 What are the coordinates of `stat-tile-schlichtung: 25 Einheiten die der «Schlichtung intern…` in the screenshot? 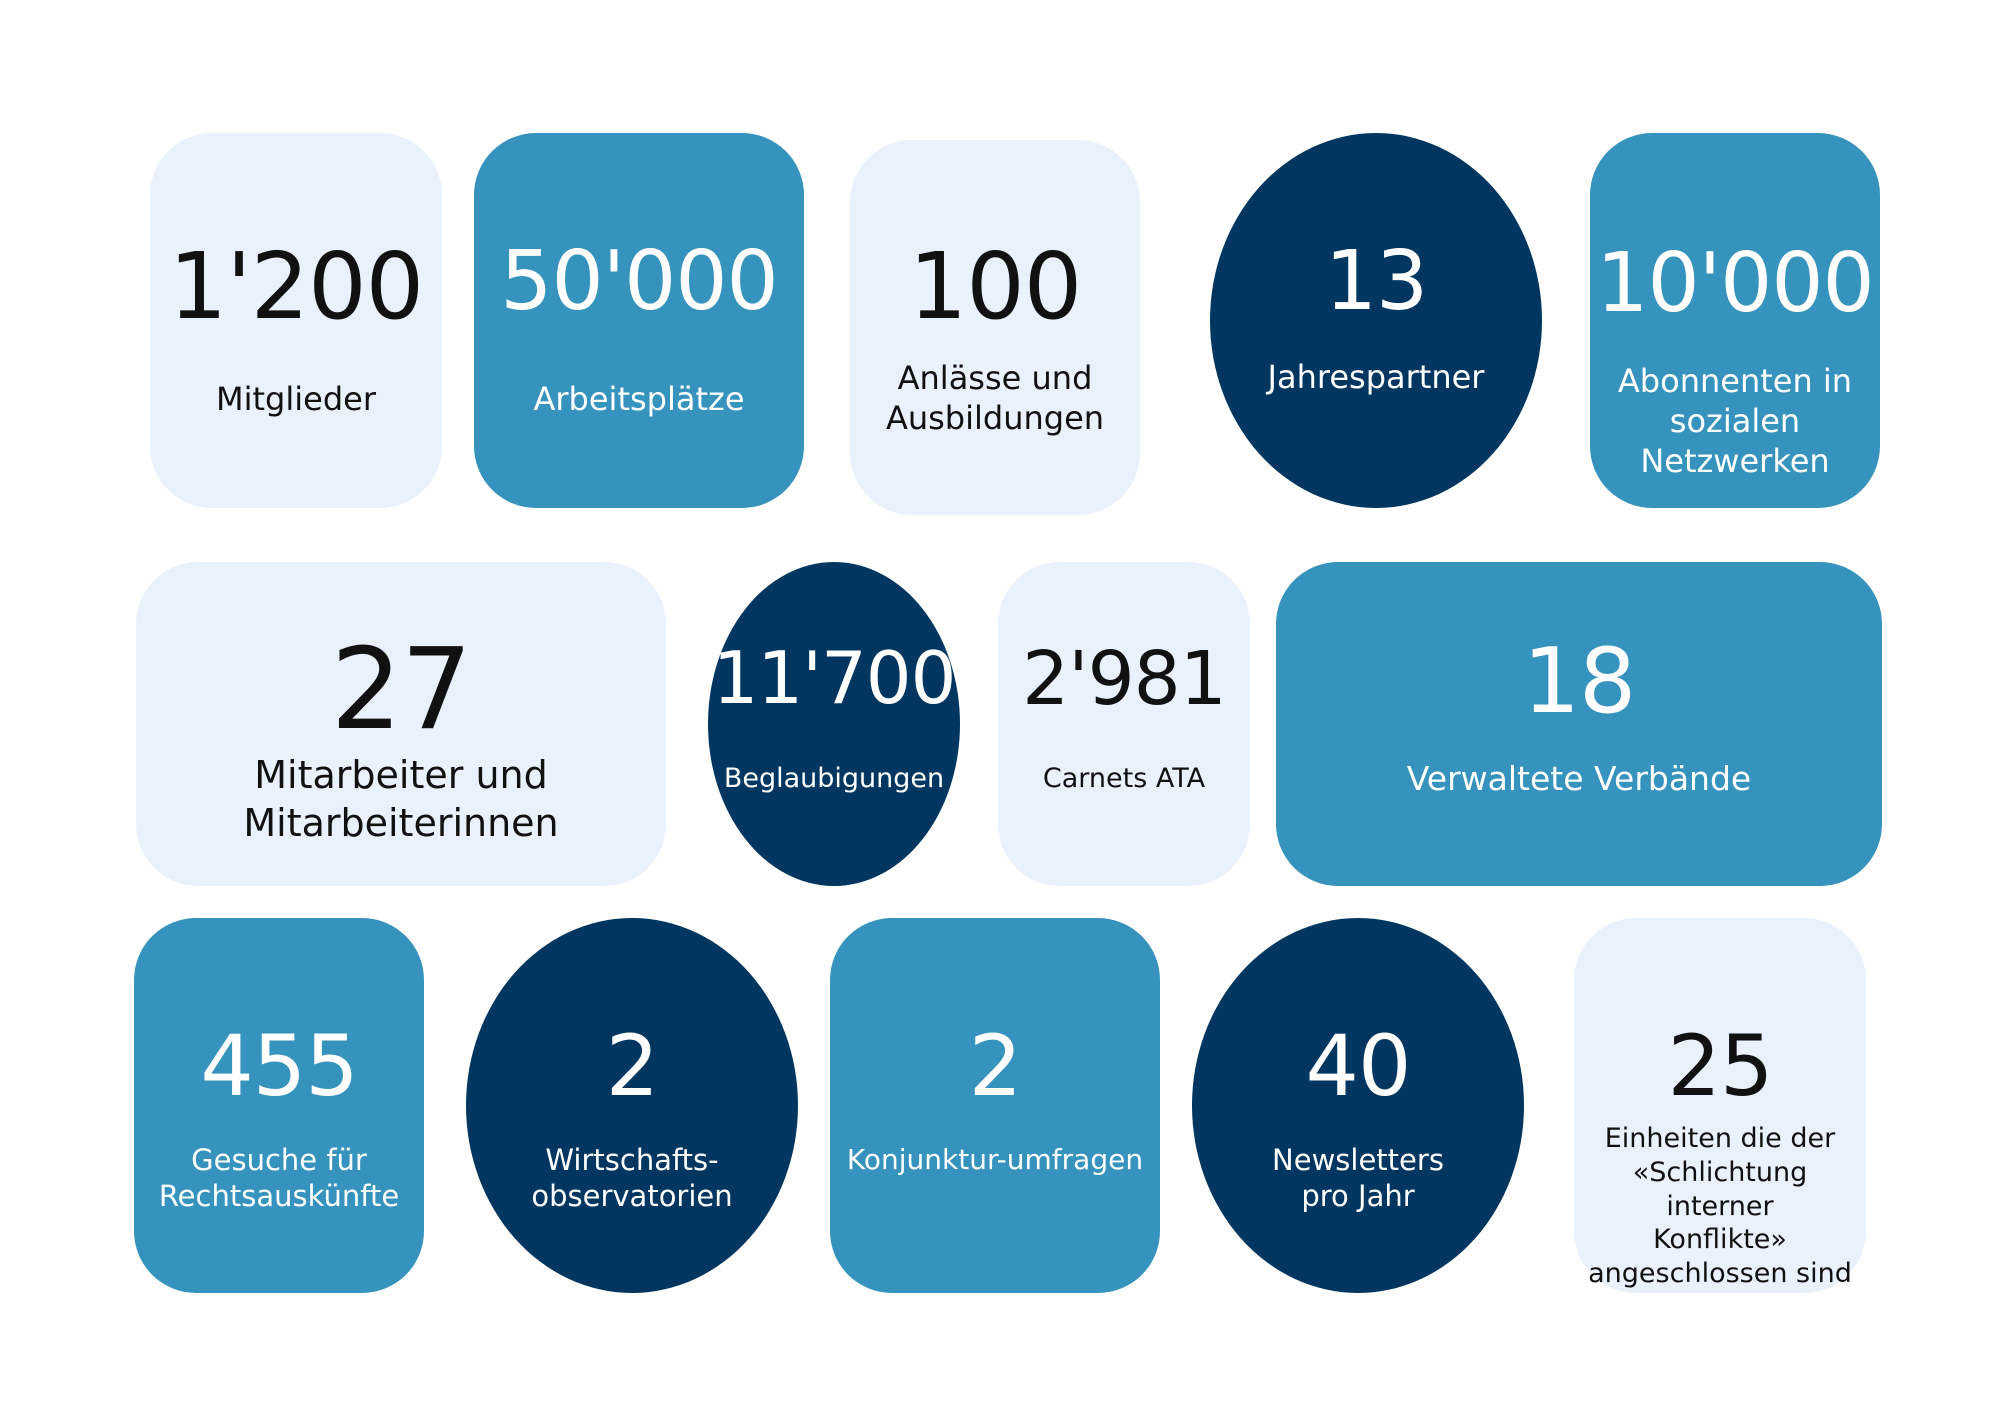 It's located at (1720, 1105).